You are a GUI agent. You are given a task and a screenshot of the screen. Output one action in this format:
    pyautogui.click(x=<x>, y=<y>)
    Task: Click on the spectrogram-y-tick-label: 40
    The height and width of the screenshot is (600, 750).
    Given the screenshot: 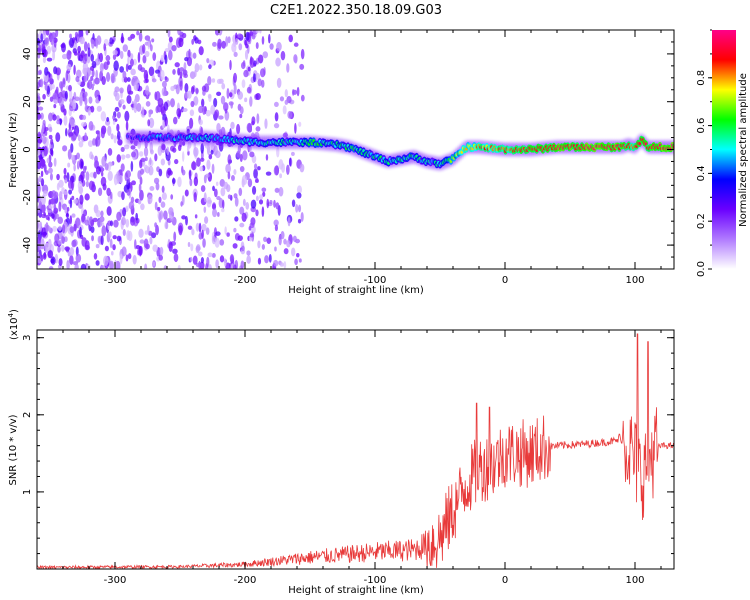 What is the action you would take?
    pyautogui.click(x=27, y=54)
    